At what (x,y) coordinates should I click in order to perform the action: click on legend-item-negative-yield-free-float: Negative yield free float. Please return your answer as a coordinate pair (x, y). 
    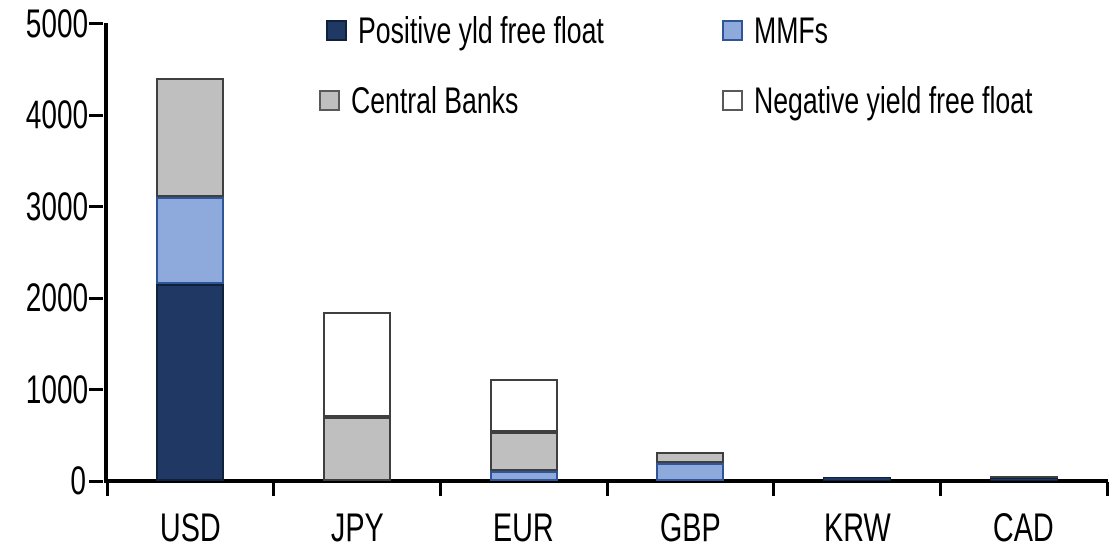
    Looking at the image, I should click on (915, 100).